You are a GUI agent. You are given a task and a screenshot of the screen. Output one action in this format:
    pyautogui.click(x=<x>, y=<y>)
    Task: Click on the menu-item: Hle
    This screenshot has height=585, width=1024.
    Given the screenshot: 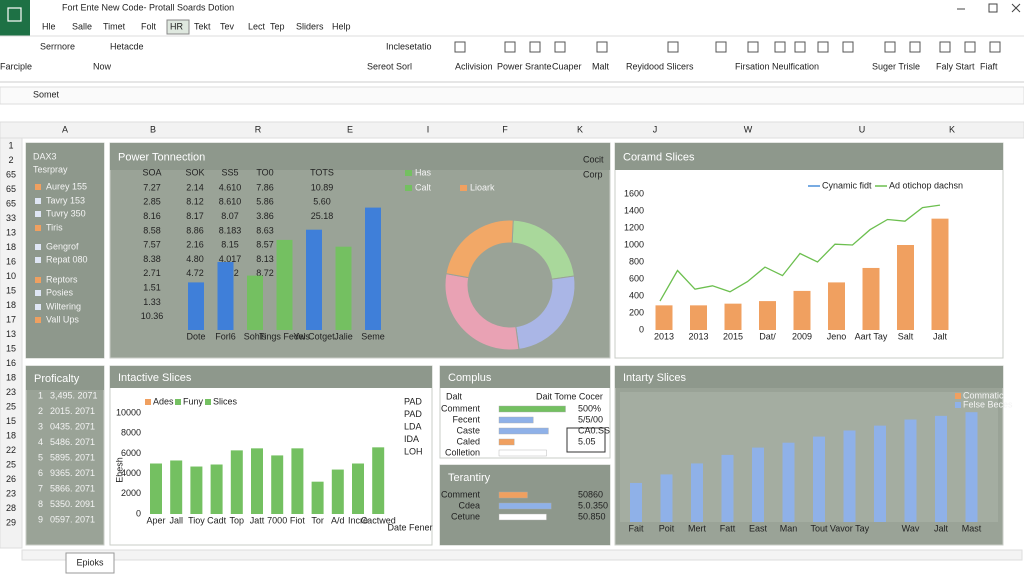 What is the action you would take?
    pyautogui.click(x=49, y=26)
    